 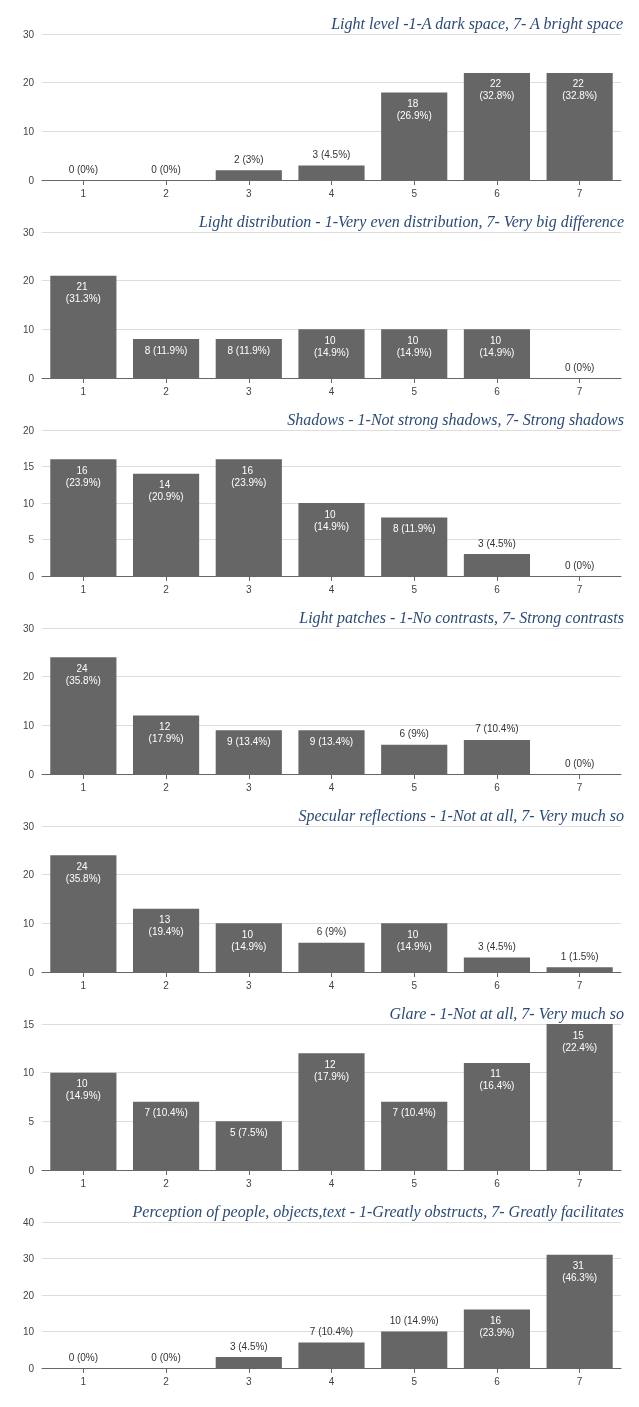 What do you see at coordinates (579, 956) in the screenshot?
I see `data-label: 1 (1.5%)` at bounding box center [579, 956].